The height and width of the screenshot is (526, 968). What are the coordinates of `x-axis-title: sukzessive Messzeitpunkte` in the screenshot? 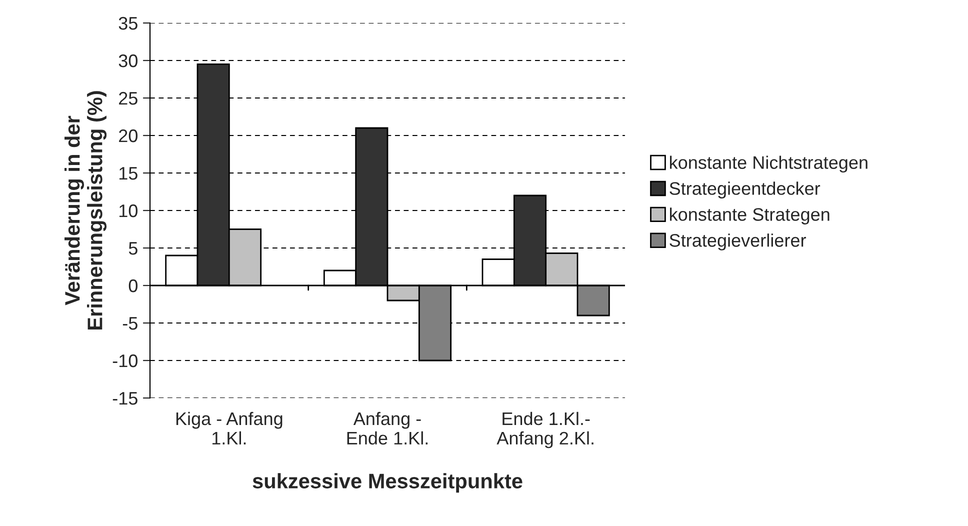 It's located at (387, 483).